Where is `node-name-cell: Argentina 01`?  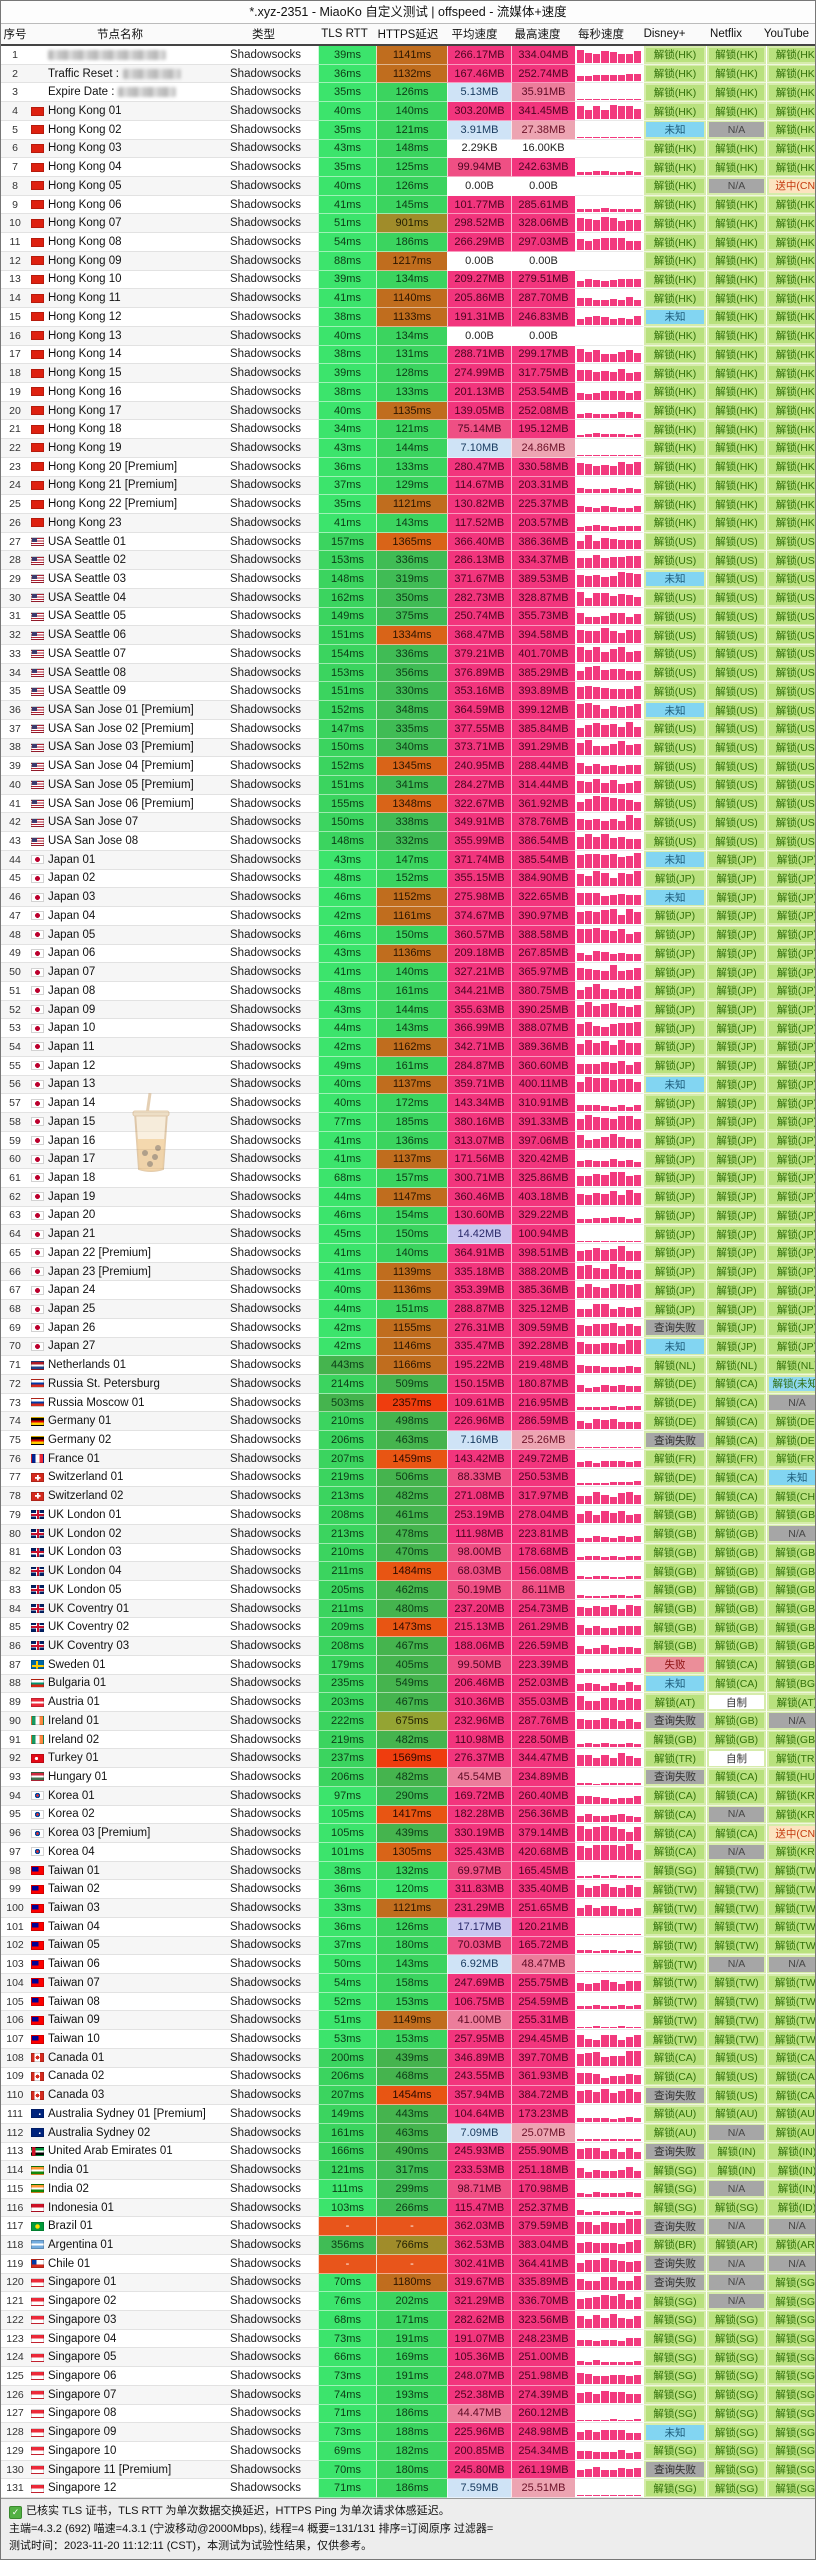
node-name-cell: Argentina 01 is located at coordinates (121, 2245).